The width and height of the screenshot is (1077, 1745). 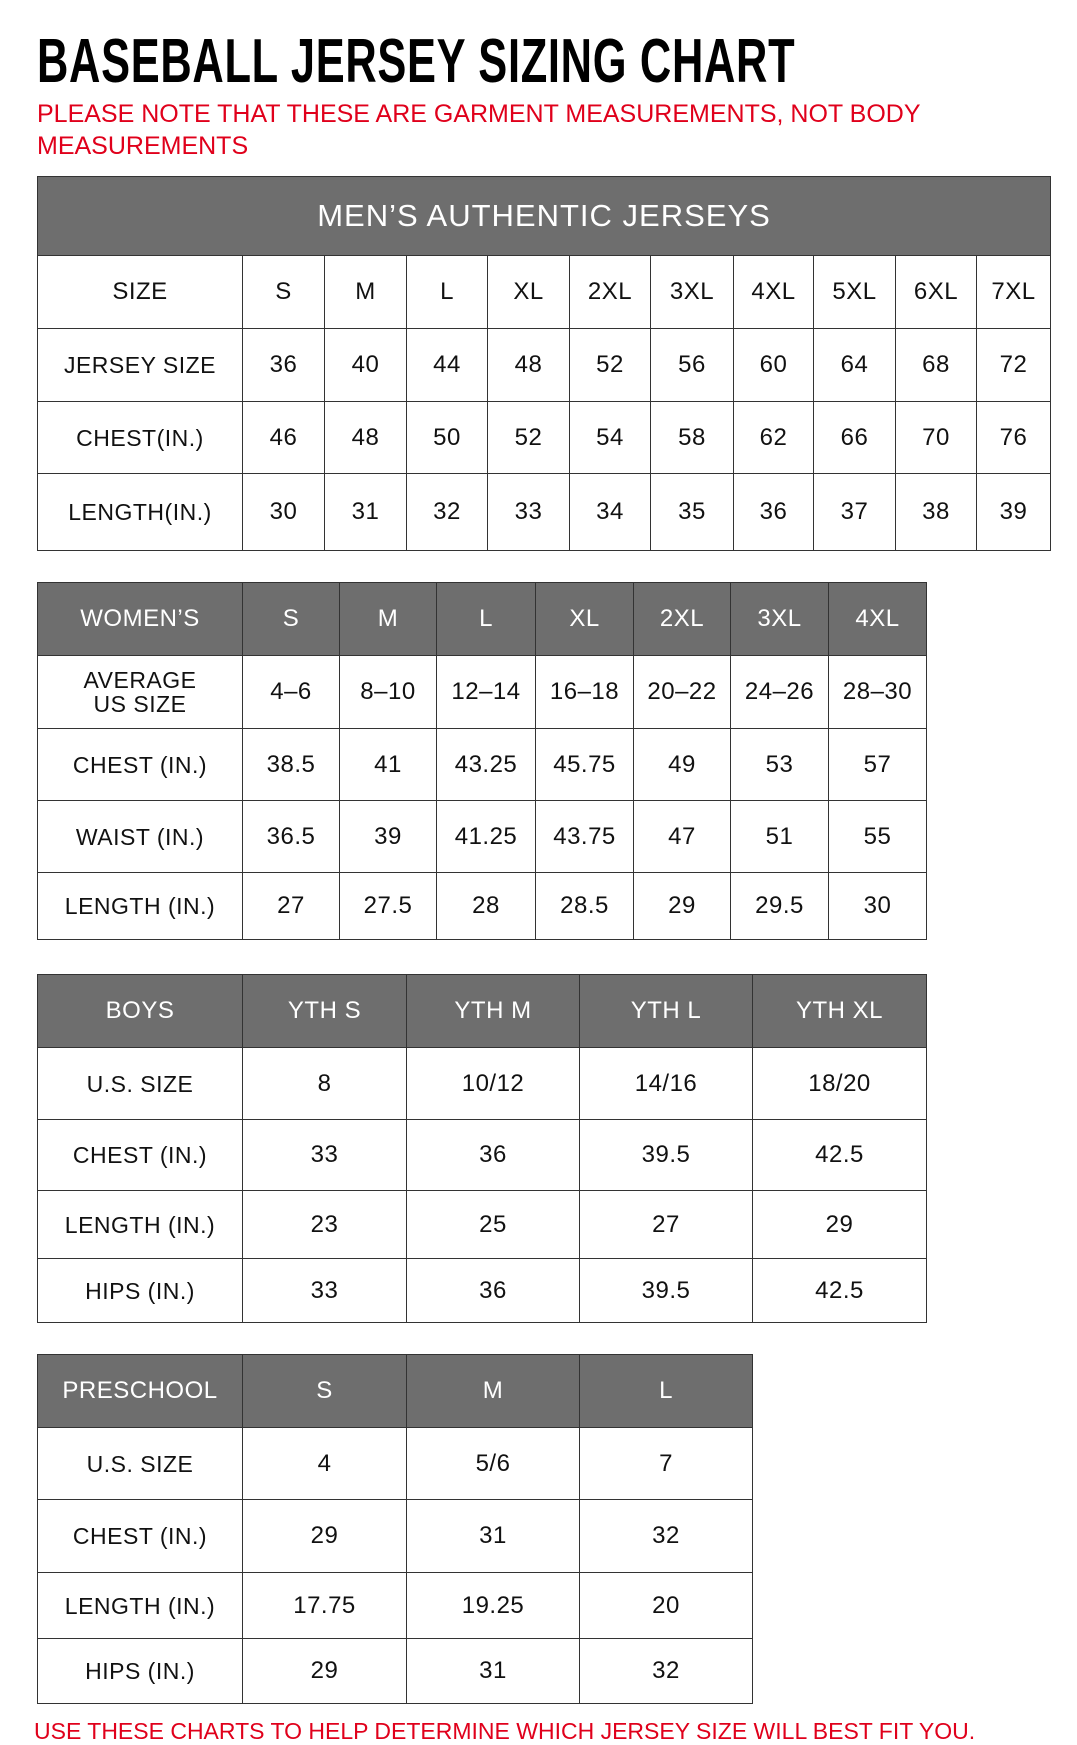 What do you see at coordinates (666, 1083) in the screenshot?
I see `measurement-cell: 14/16` at bounding box center [666, 1083].